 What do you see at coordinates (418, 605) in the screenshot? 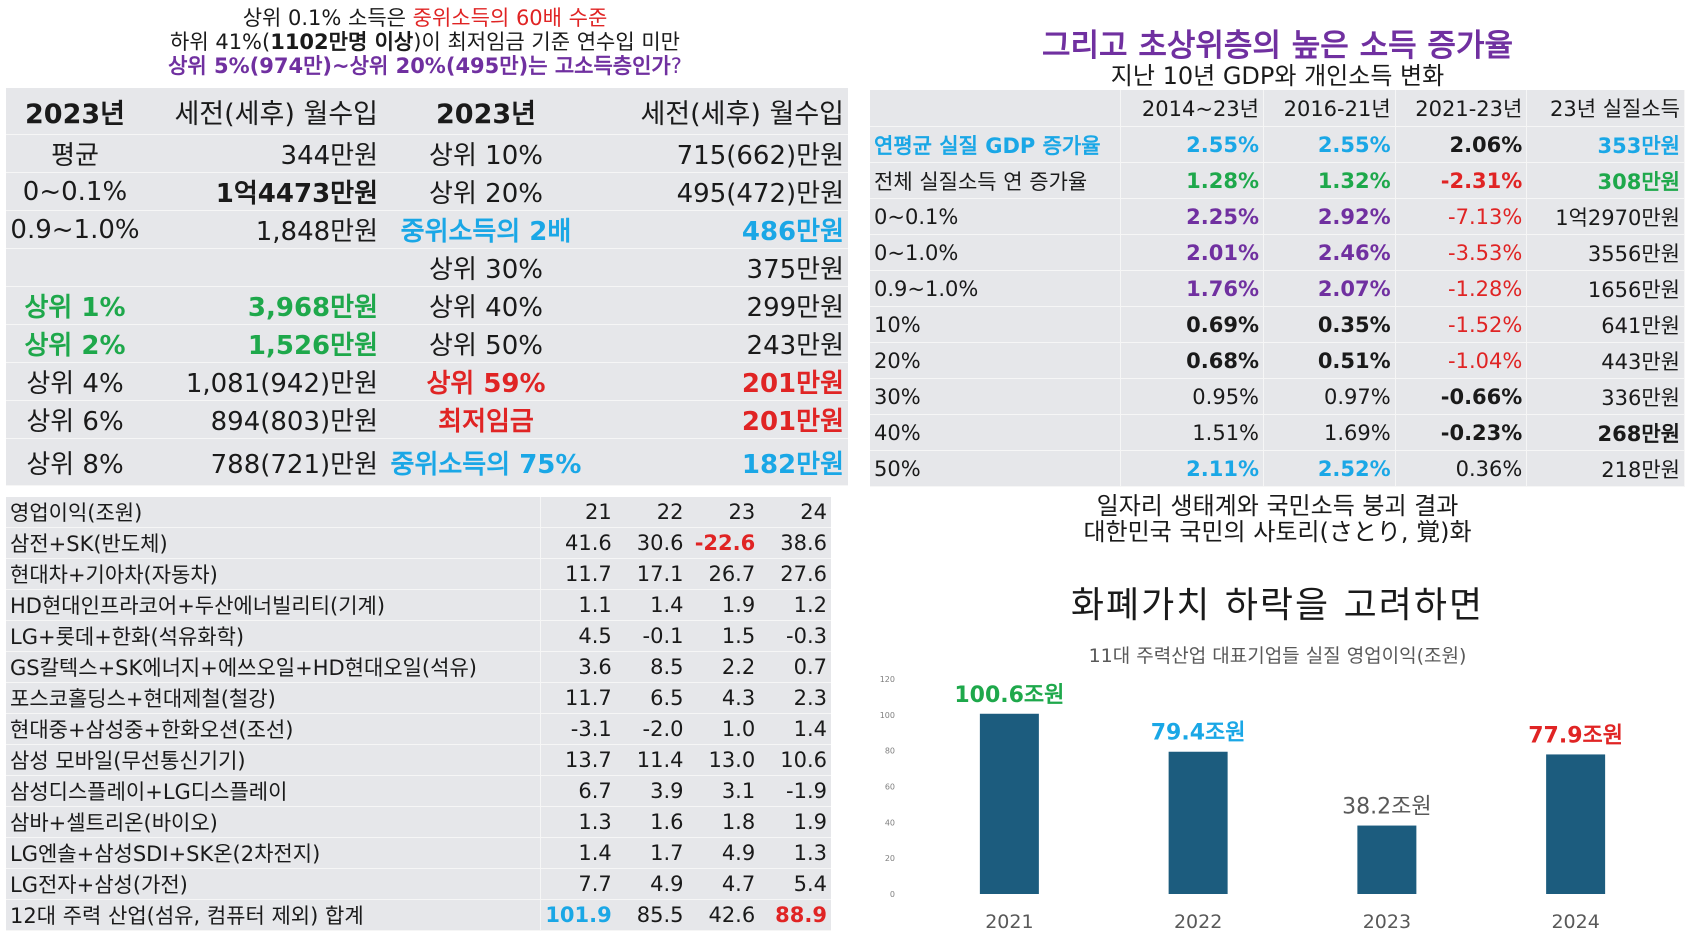
I see `table-row: HD현대인프라코어+두산에너빌리티(기계) 1.1 1.4 1.9 1.2` at bounding box center [418, 605].